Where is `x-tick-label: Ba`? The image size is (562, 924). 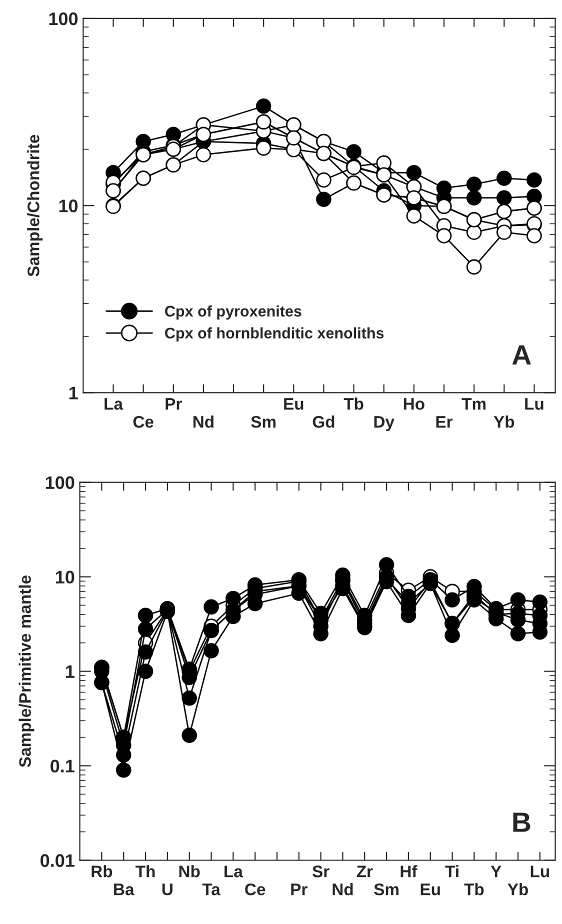
x-tick-label: Ba is located at coordinates (124, 890).